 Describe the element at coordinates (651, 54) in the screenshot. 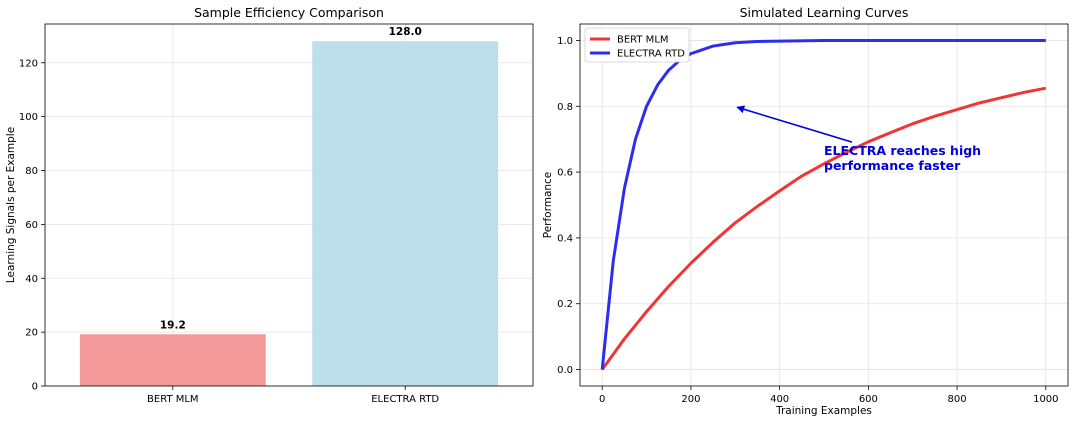

I see `legend-label: ELECTRA RTD` at that location.